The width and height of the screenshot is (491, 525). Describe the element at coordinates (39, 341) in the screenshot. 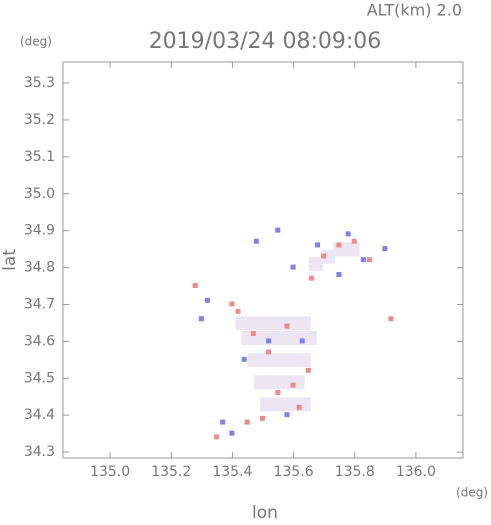

I see `y-tick-label: 34.6` at that location.